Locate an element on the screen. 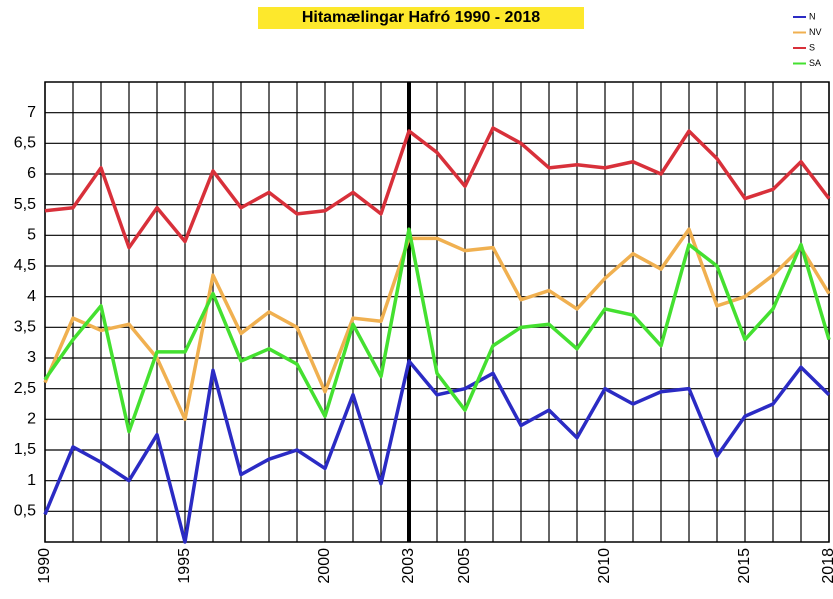  y-tick-label: 2,5 is located at coordinates (25, 388).